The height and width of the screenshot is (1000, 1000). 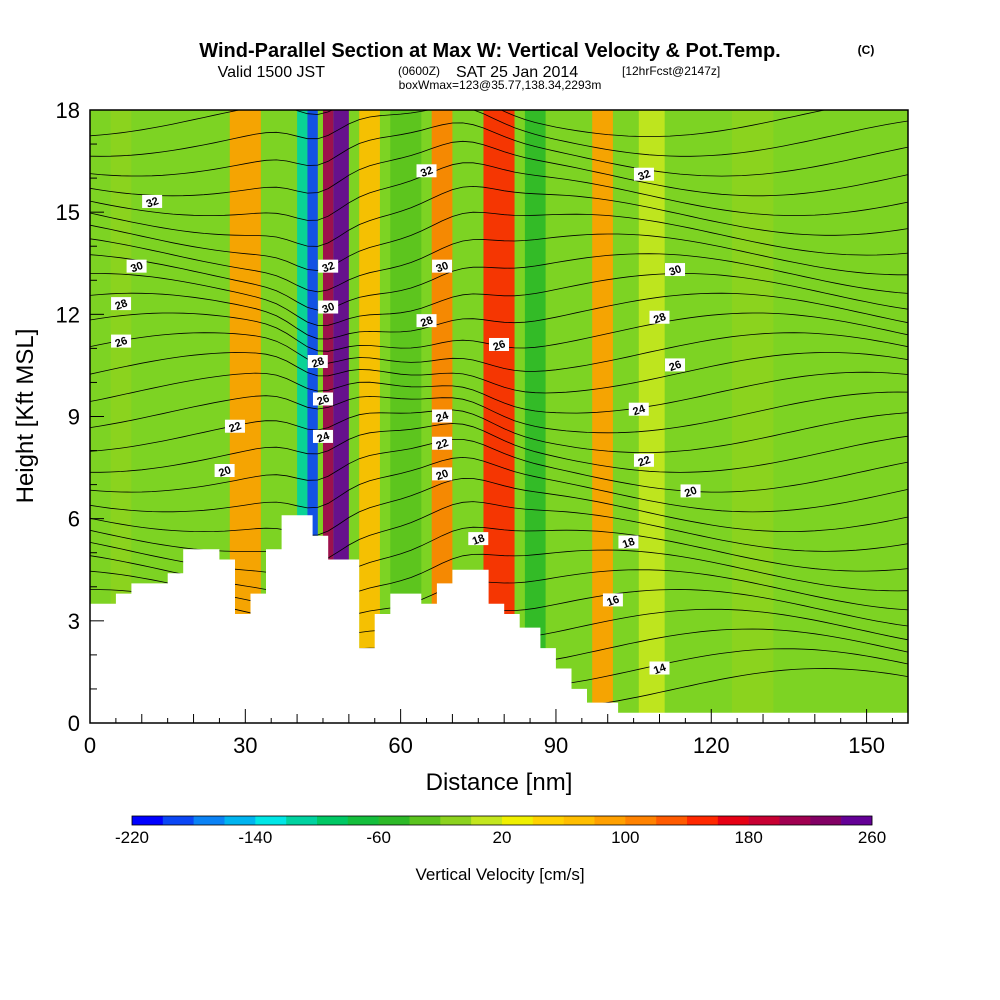 I want to click on y-axis-label: Height [Kft MSL], so click(x=25, y=416).